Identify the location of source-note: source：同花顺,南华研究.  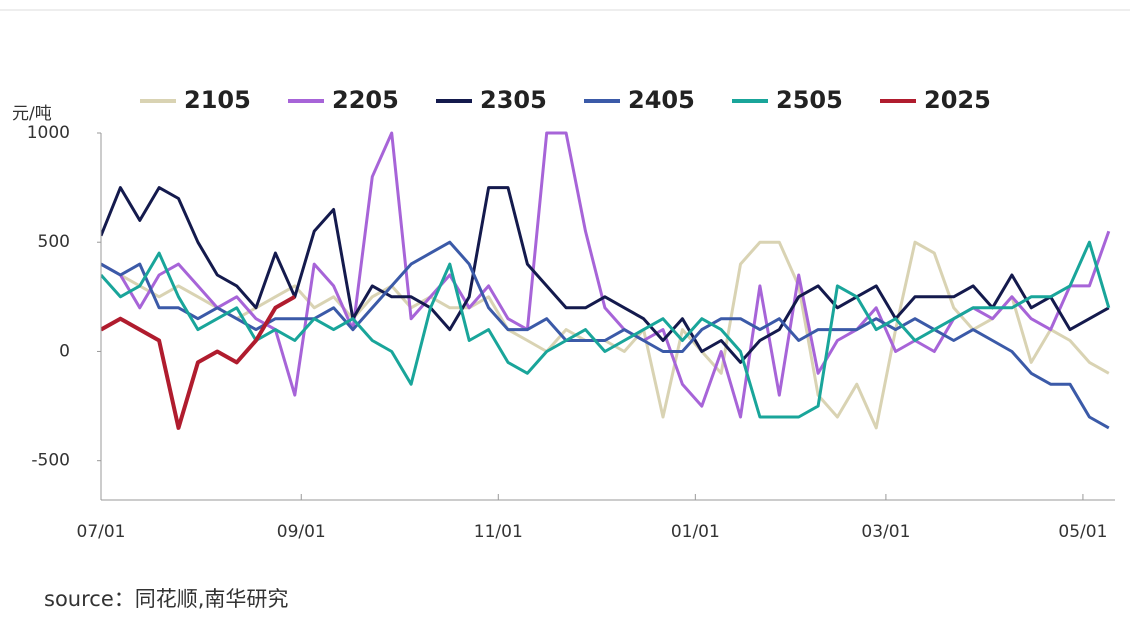
(166, 599).